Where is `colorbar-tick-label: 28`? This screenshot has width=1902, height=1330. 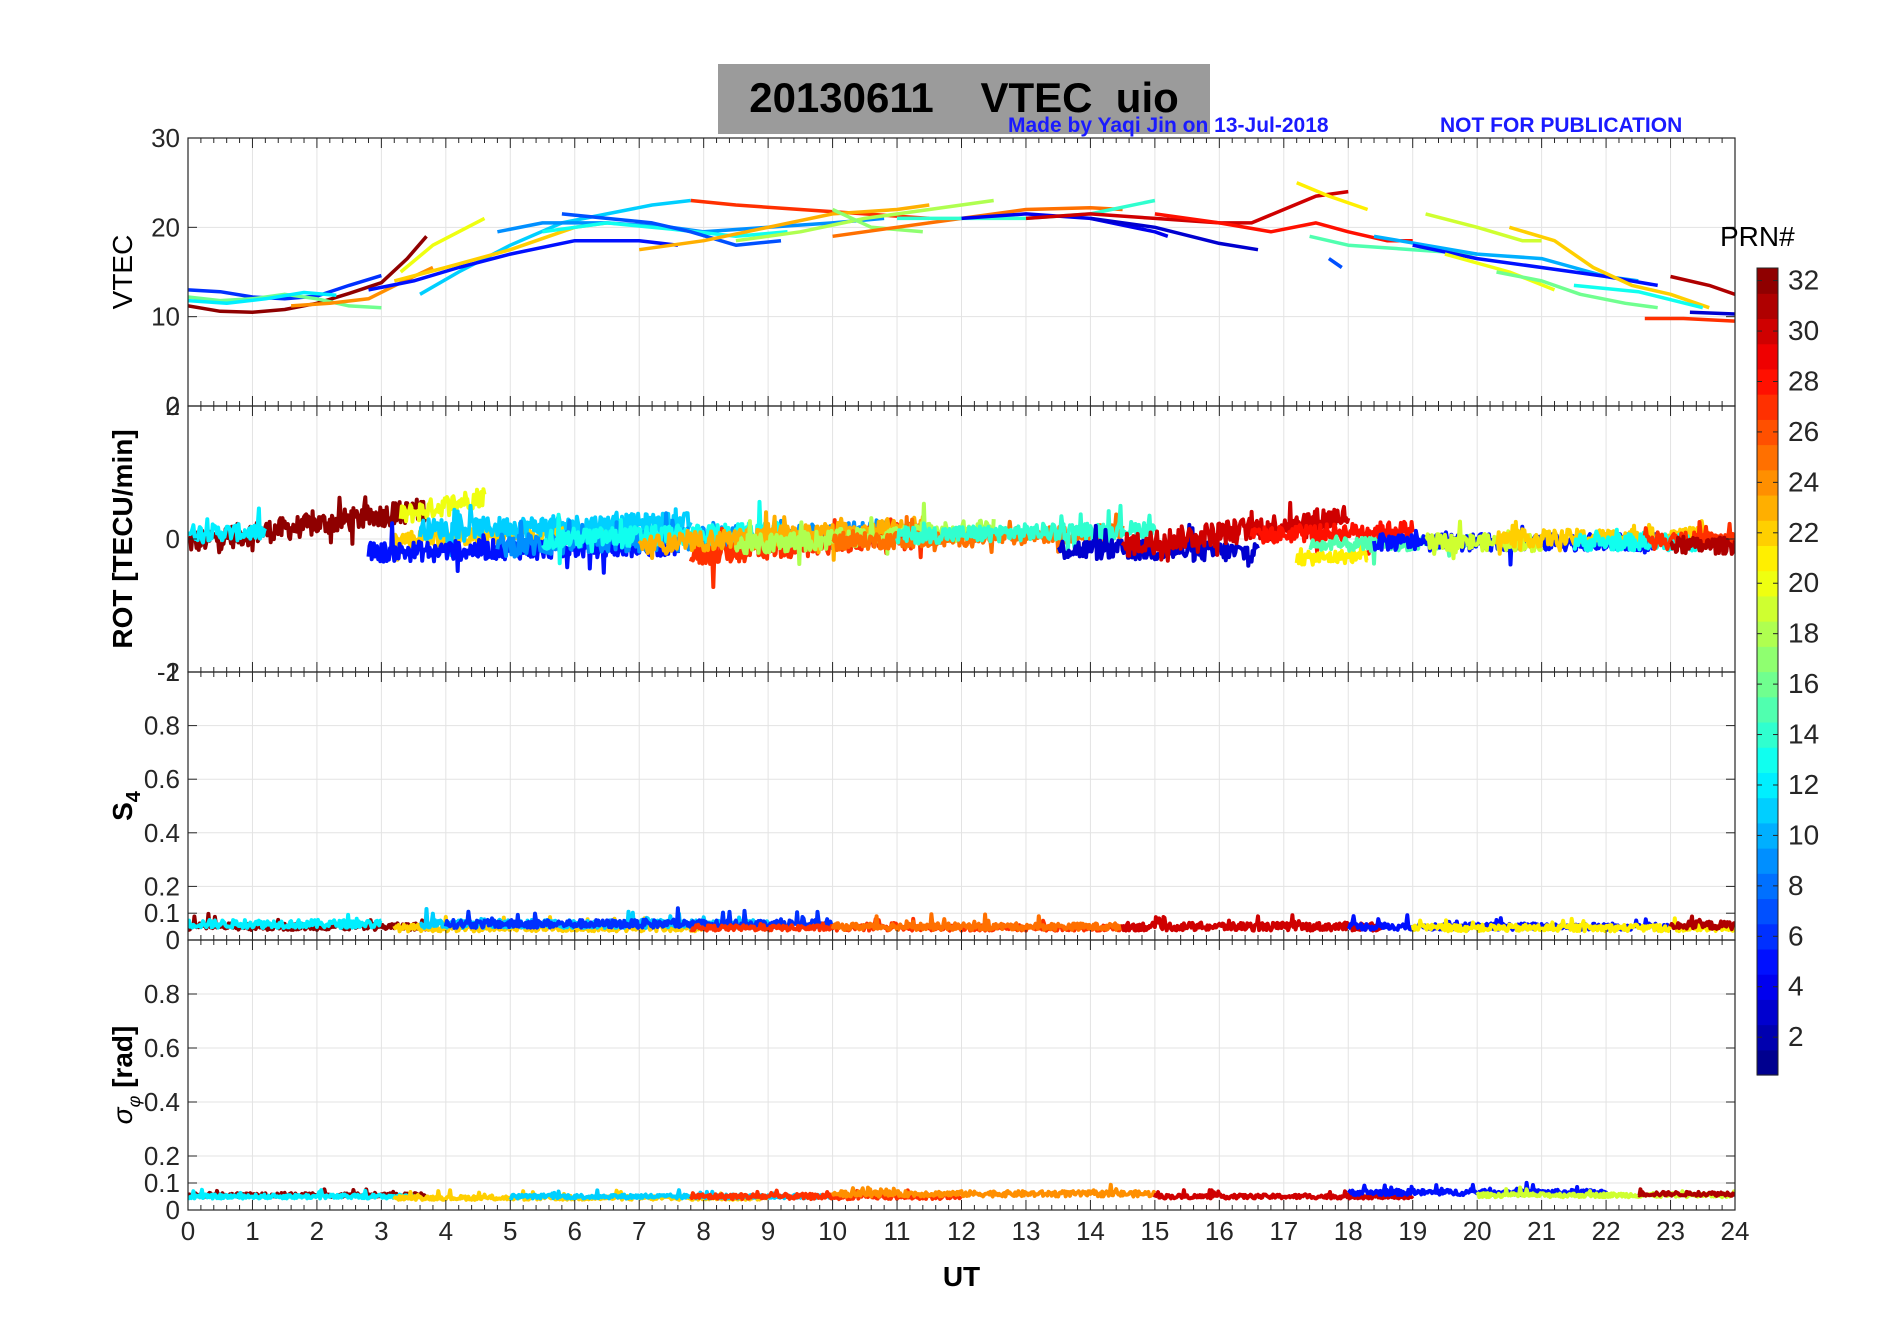
colorbar-tick-label: 28 is located at coordinates (1803, 380).